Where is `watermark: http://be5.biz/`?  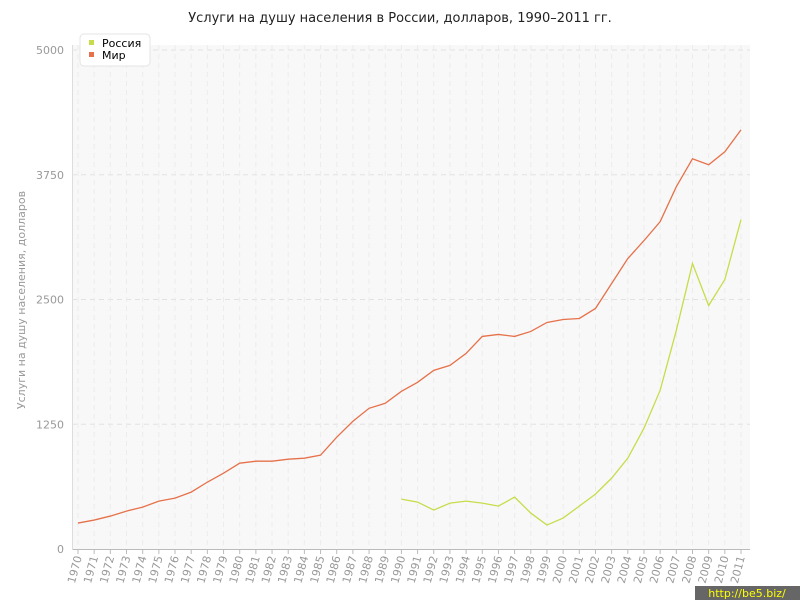 watermark: http://be5.biz/ is located at coordinates (747, 593).